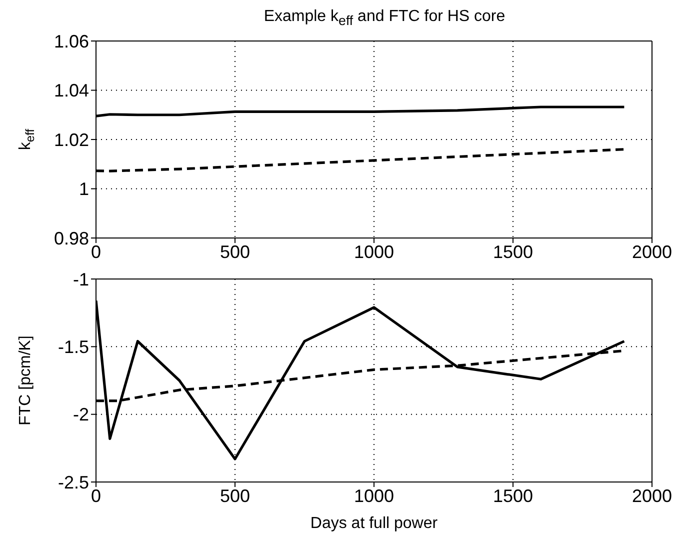 This screenshot has height=547, width=689. What do you see at coordinates (73, 482) in the screenshot?
I see `y-tick-label: -2.5` at bounding box center [73, 482].